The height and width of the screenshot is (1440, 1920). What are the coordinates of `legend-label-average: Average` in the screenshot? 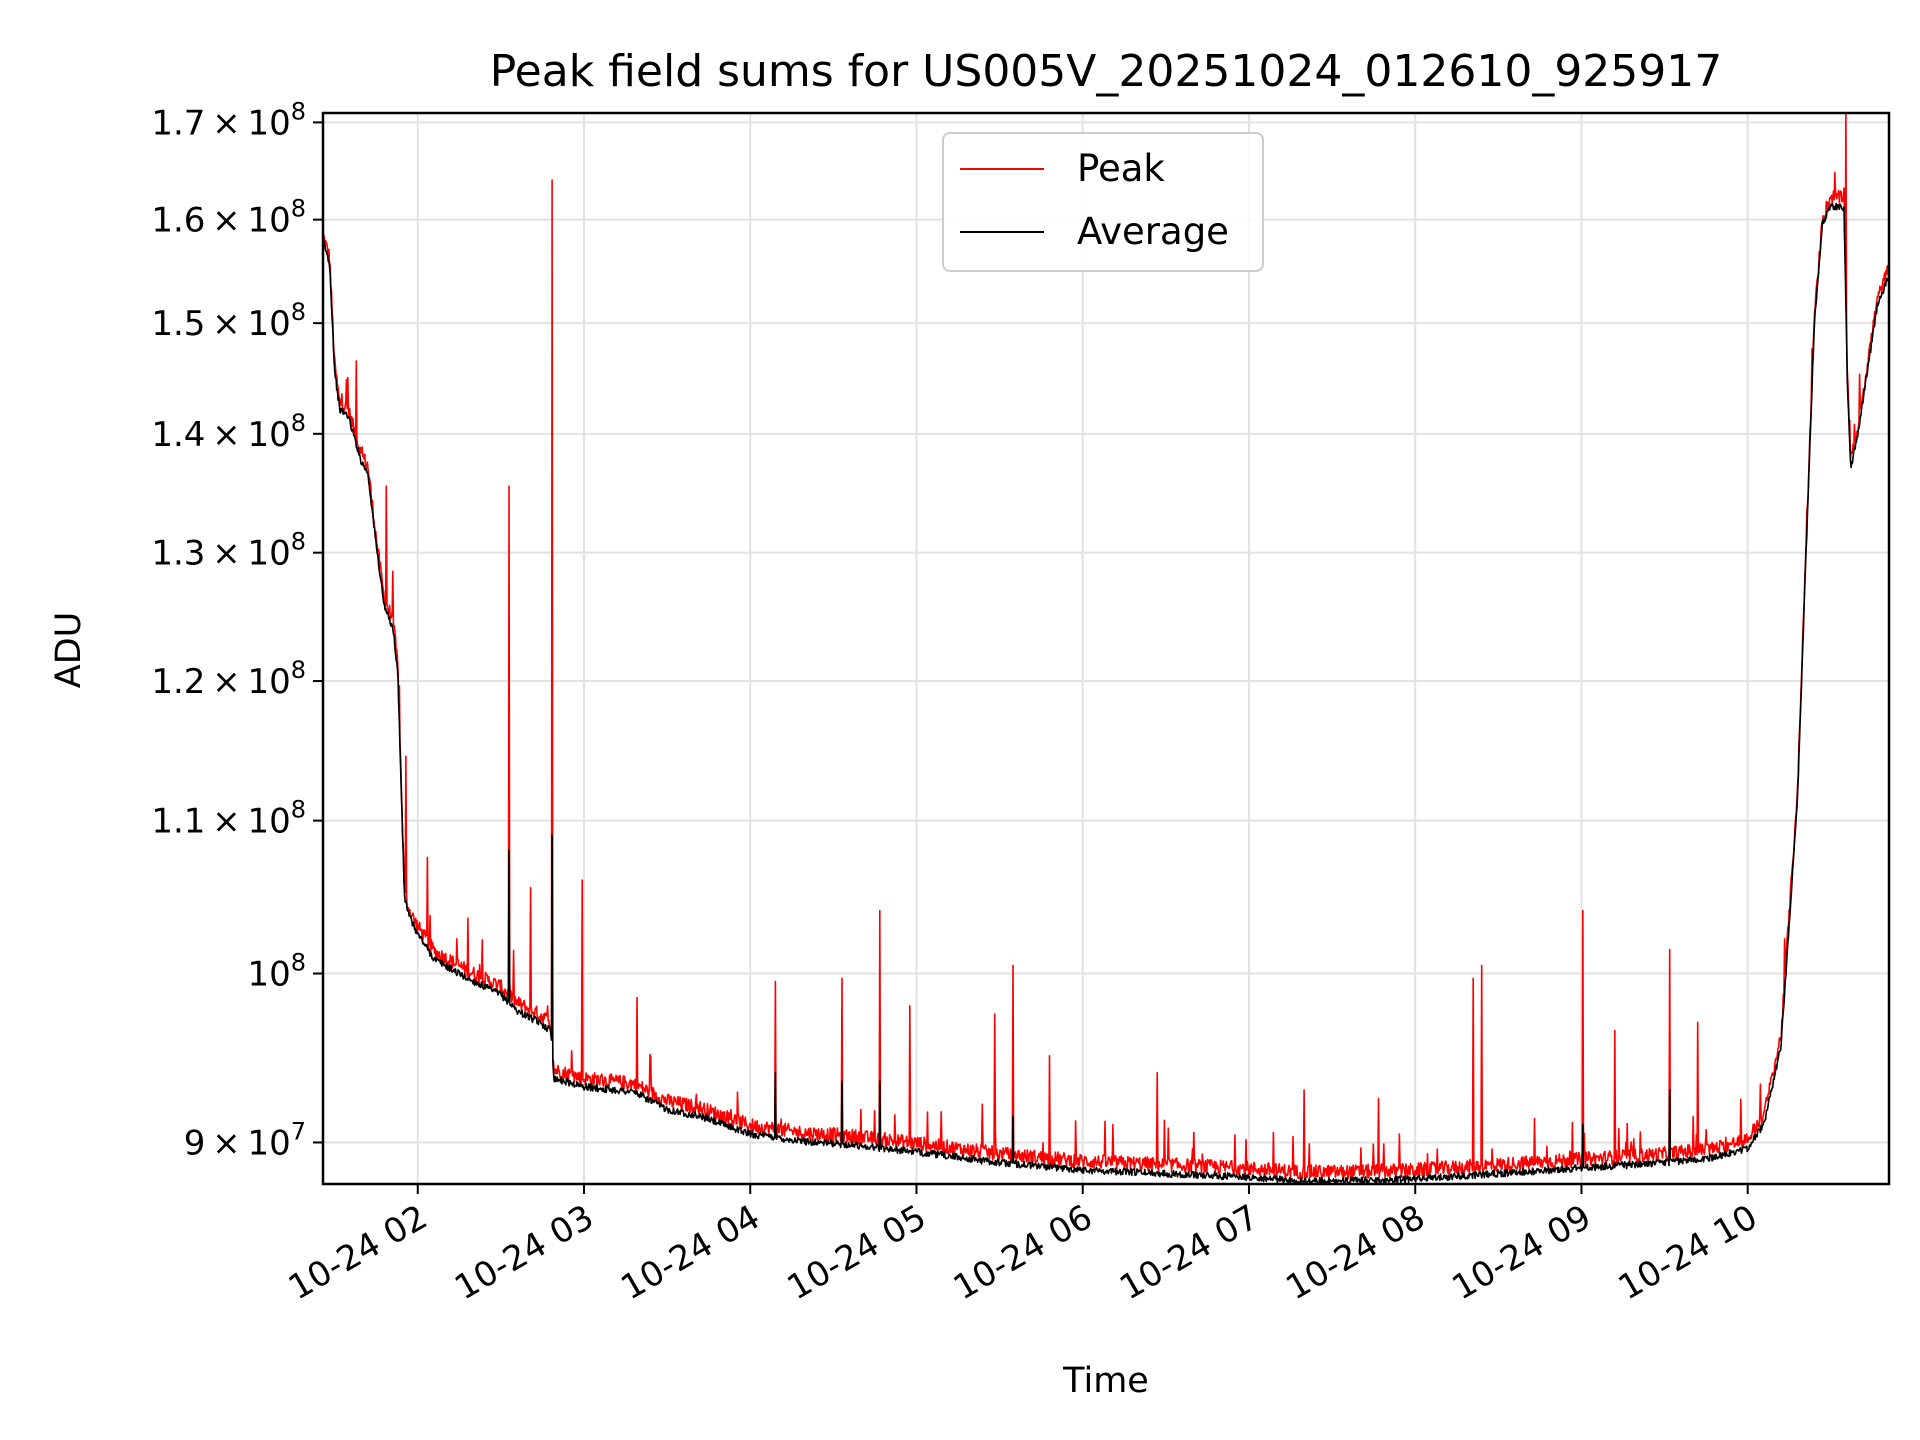 It's located at (1153, 231).